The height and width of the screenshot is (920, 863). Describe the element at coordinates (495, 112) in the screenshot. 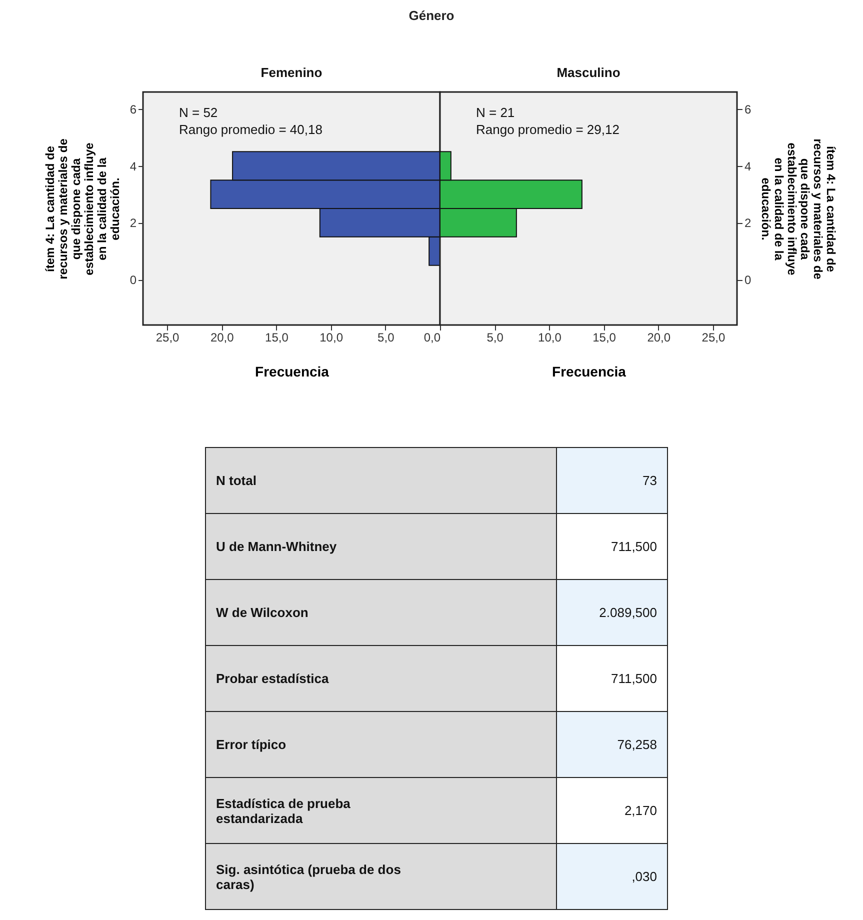

I see `annotation: N = 21` at that location.